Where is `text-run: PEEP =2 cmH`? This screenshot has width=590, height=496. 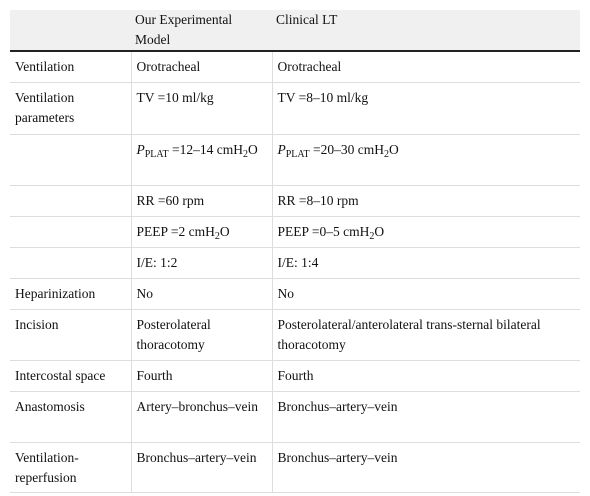 text-run: PEEP =2 cmH is located at coordinates (175, 231).